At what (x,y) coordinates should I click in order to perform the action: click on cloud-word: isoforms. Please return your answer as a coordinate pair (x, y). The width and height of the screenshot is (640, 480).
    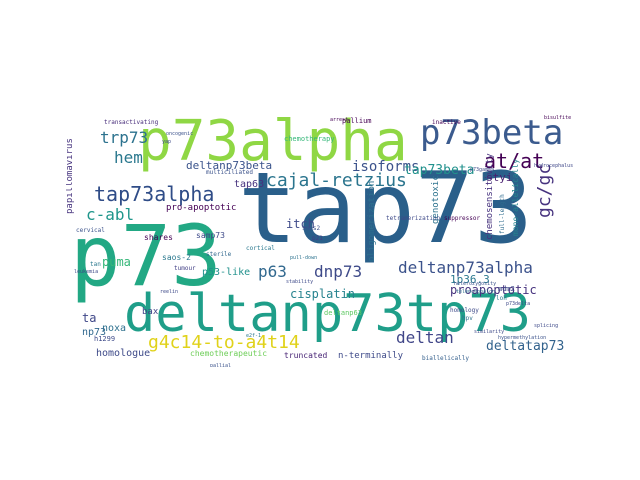
    Looking at the image, I should click on (386, 167).